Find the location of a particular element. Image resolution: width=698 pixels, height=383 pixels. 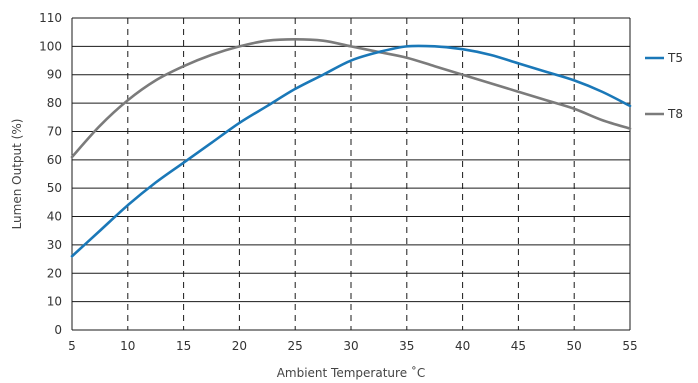

y-tick-label: 110 is located at coordinates (50, 18).